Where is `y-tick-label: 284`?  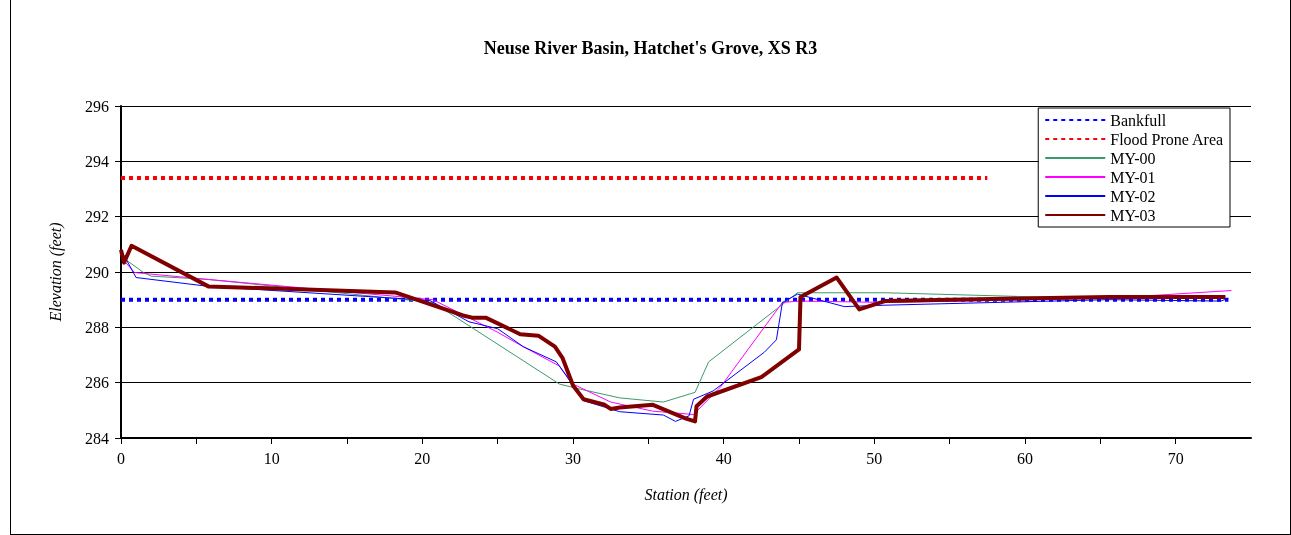 y-tick-label: 284 is located at coordinates (97, 438).